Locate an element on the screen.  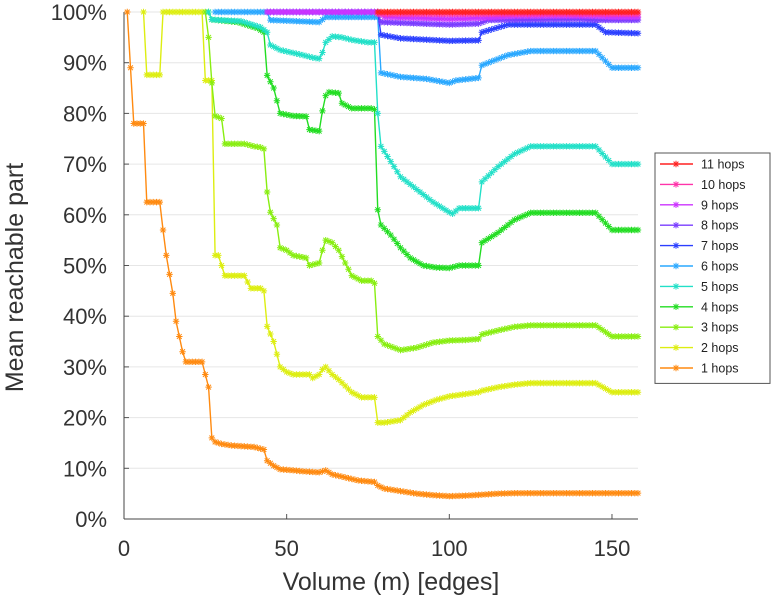
y-tick-label: 60% is located at coordinates (85, 215).